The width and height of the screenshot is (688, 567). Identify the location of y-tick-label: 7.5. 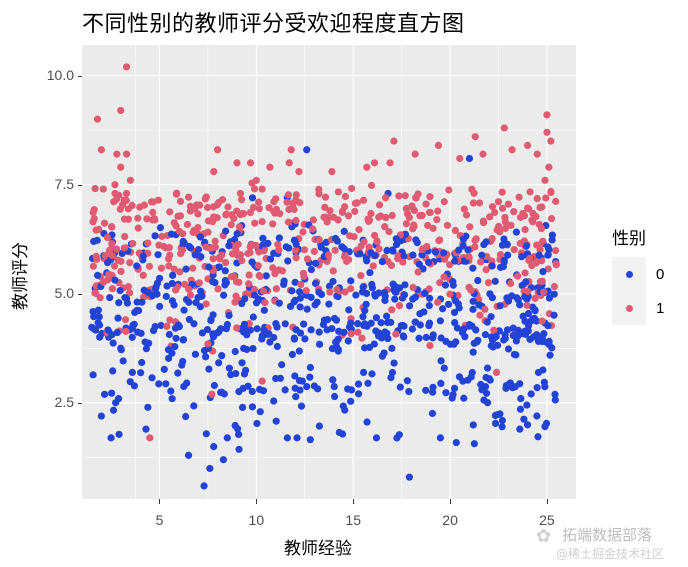
(64, 183).